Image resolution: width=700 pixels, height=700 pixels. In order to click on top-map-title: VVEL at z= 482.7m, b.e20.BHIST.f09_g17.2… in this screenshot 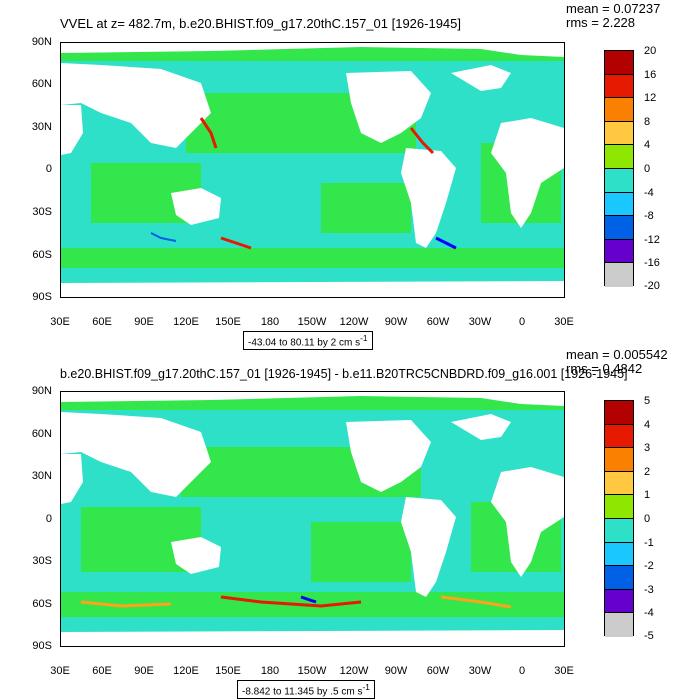, I will do `click(261, 23)`.